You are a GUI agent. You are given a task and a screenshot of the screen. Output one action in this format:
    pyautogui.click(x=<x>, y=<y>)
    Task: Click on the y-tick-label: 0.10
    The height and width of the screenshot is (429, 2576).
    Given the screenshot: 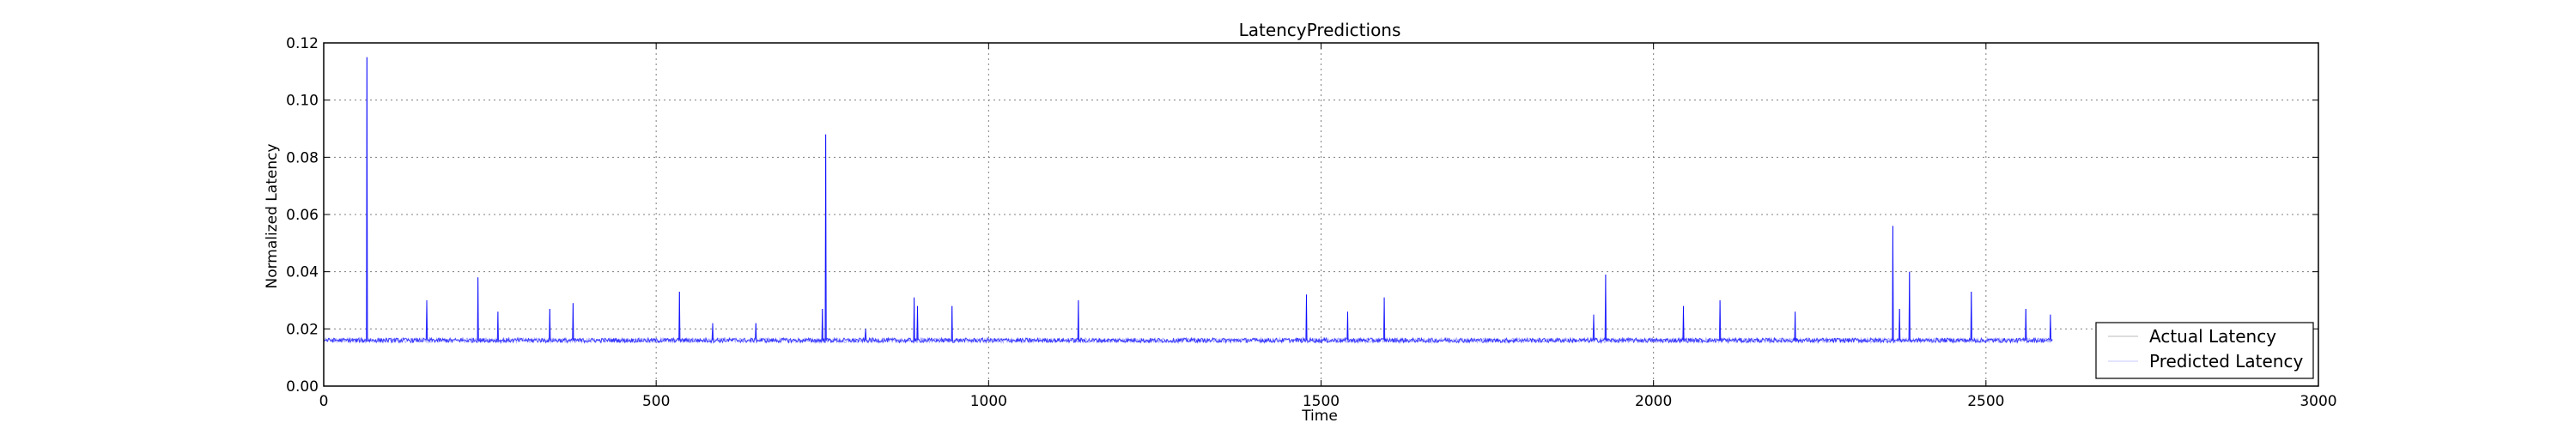 What is the action you would take?
    pyautogui.click(x=302, y=101)
    